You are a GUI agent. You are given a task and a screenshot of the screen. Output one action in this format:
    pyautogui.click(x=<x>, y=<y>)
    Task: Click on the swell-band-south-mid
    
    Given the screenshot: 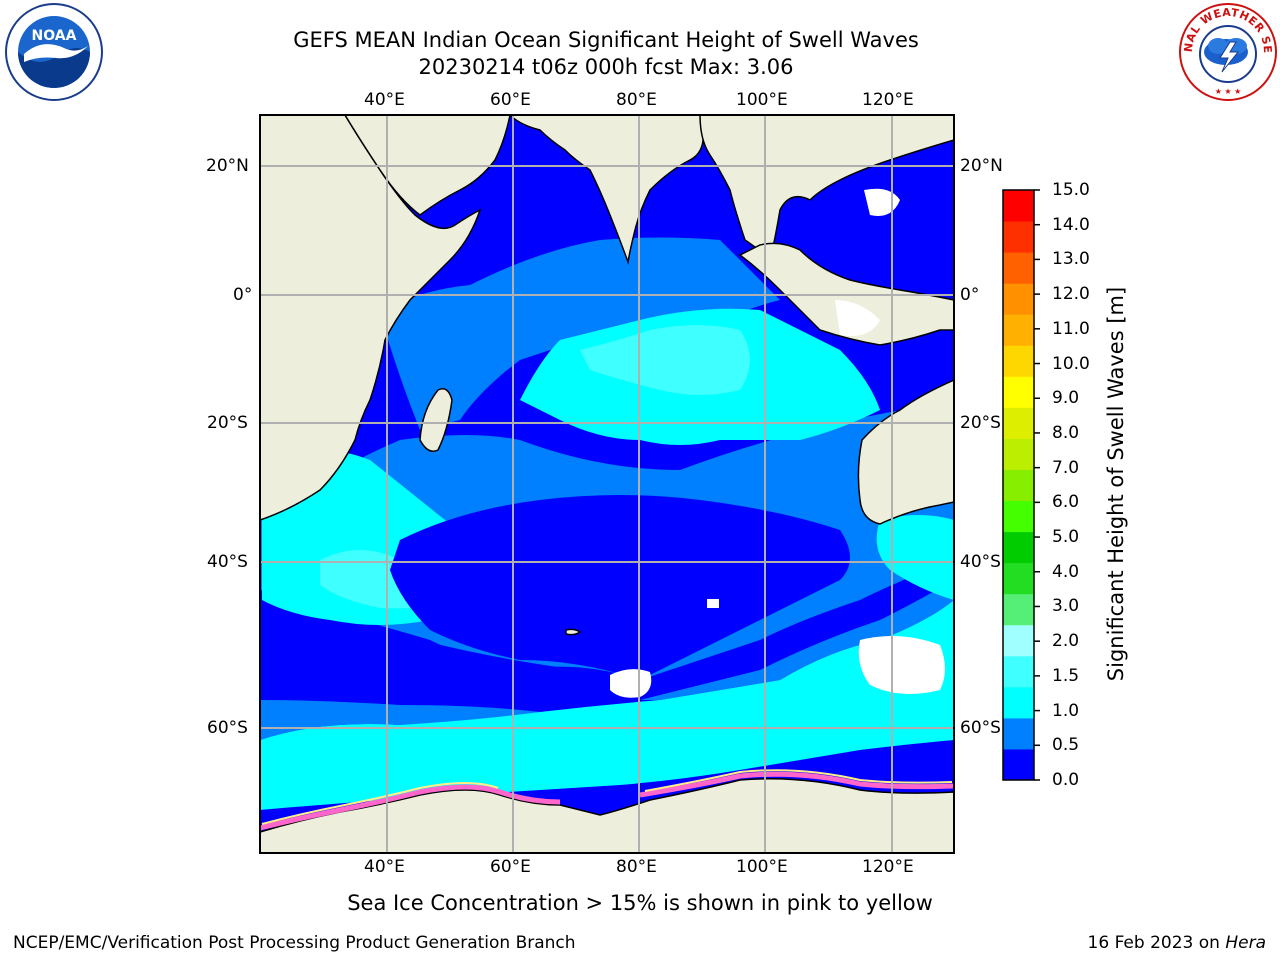 What is the action you would take?
    pyautogui.click(x=400, y=720)
    